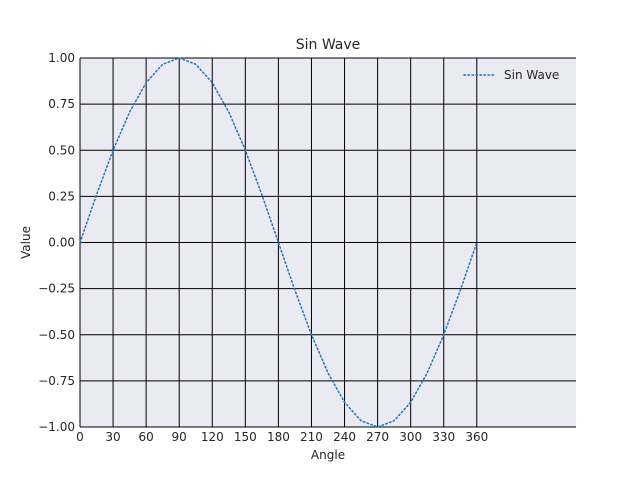  I want to click on y-tick-label: 0.25, so click(61, 196).